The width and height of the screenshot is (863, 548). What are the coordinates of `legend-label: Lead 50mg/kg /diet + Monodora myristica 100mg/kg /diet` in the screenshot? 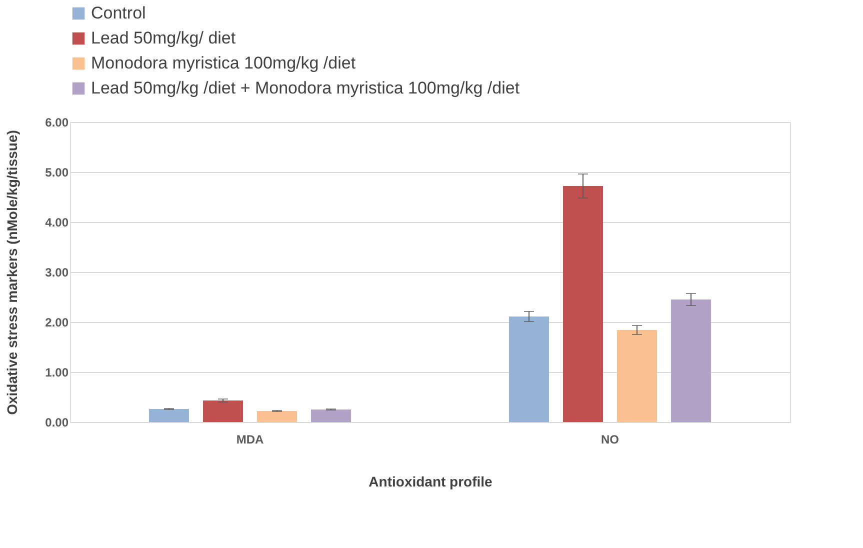 It's located at (305, 88).